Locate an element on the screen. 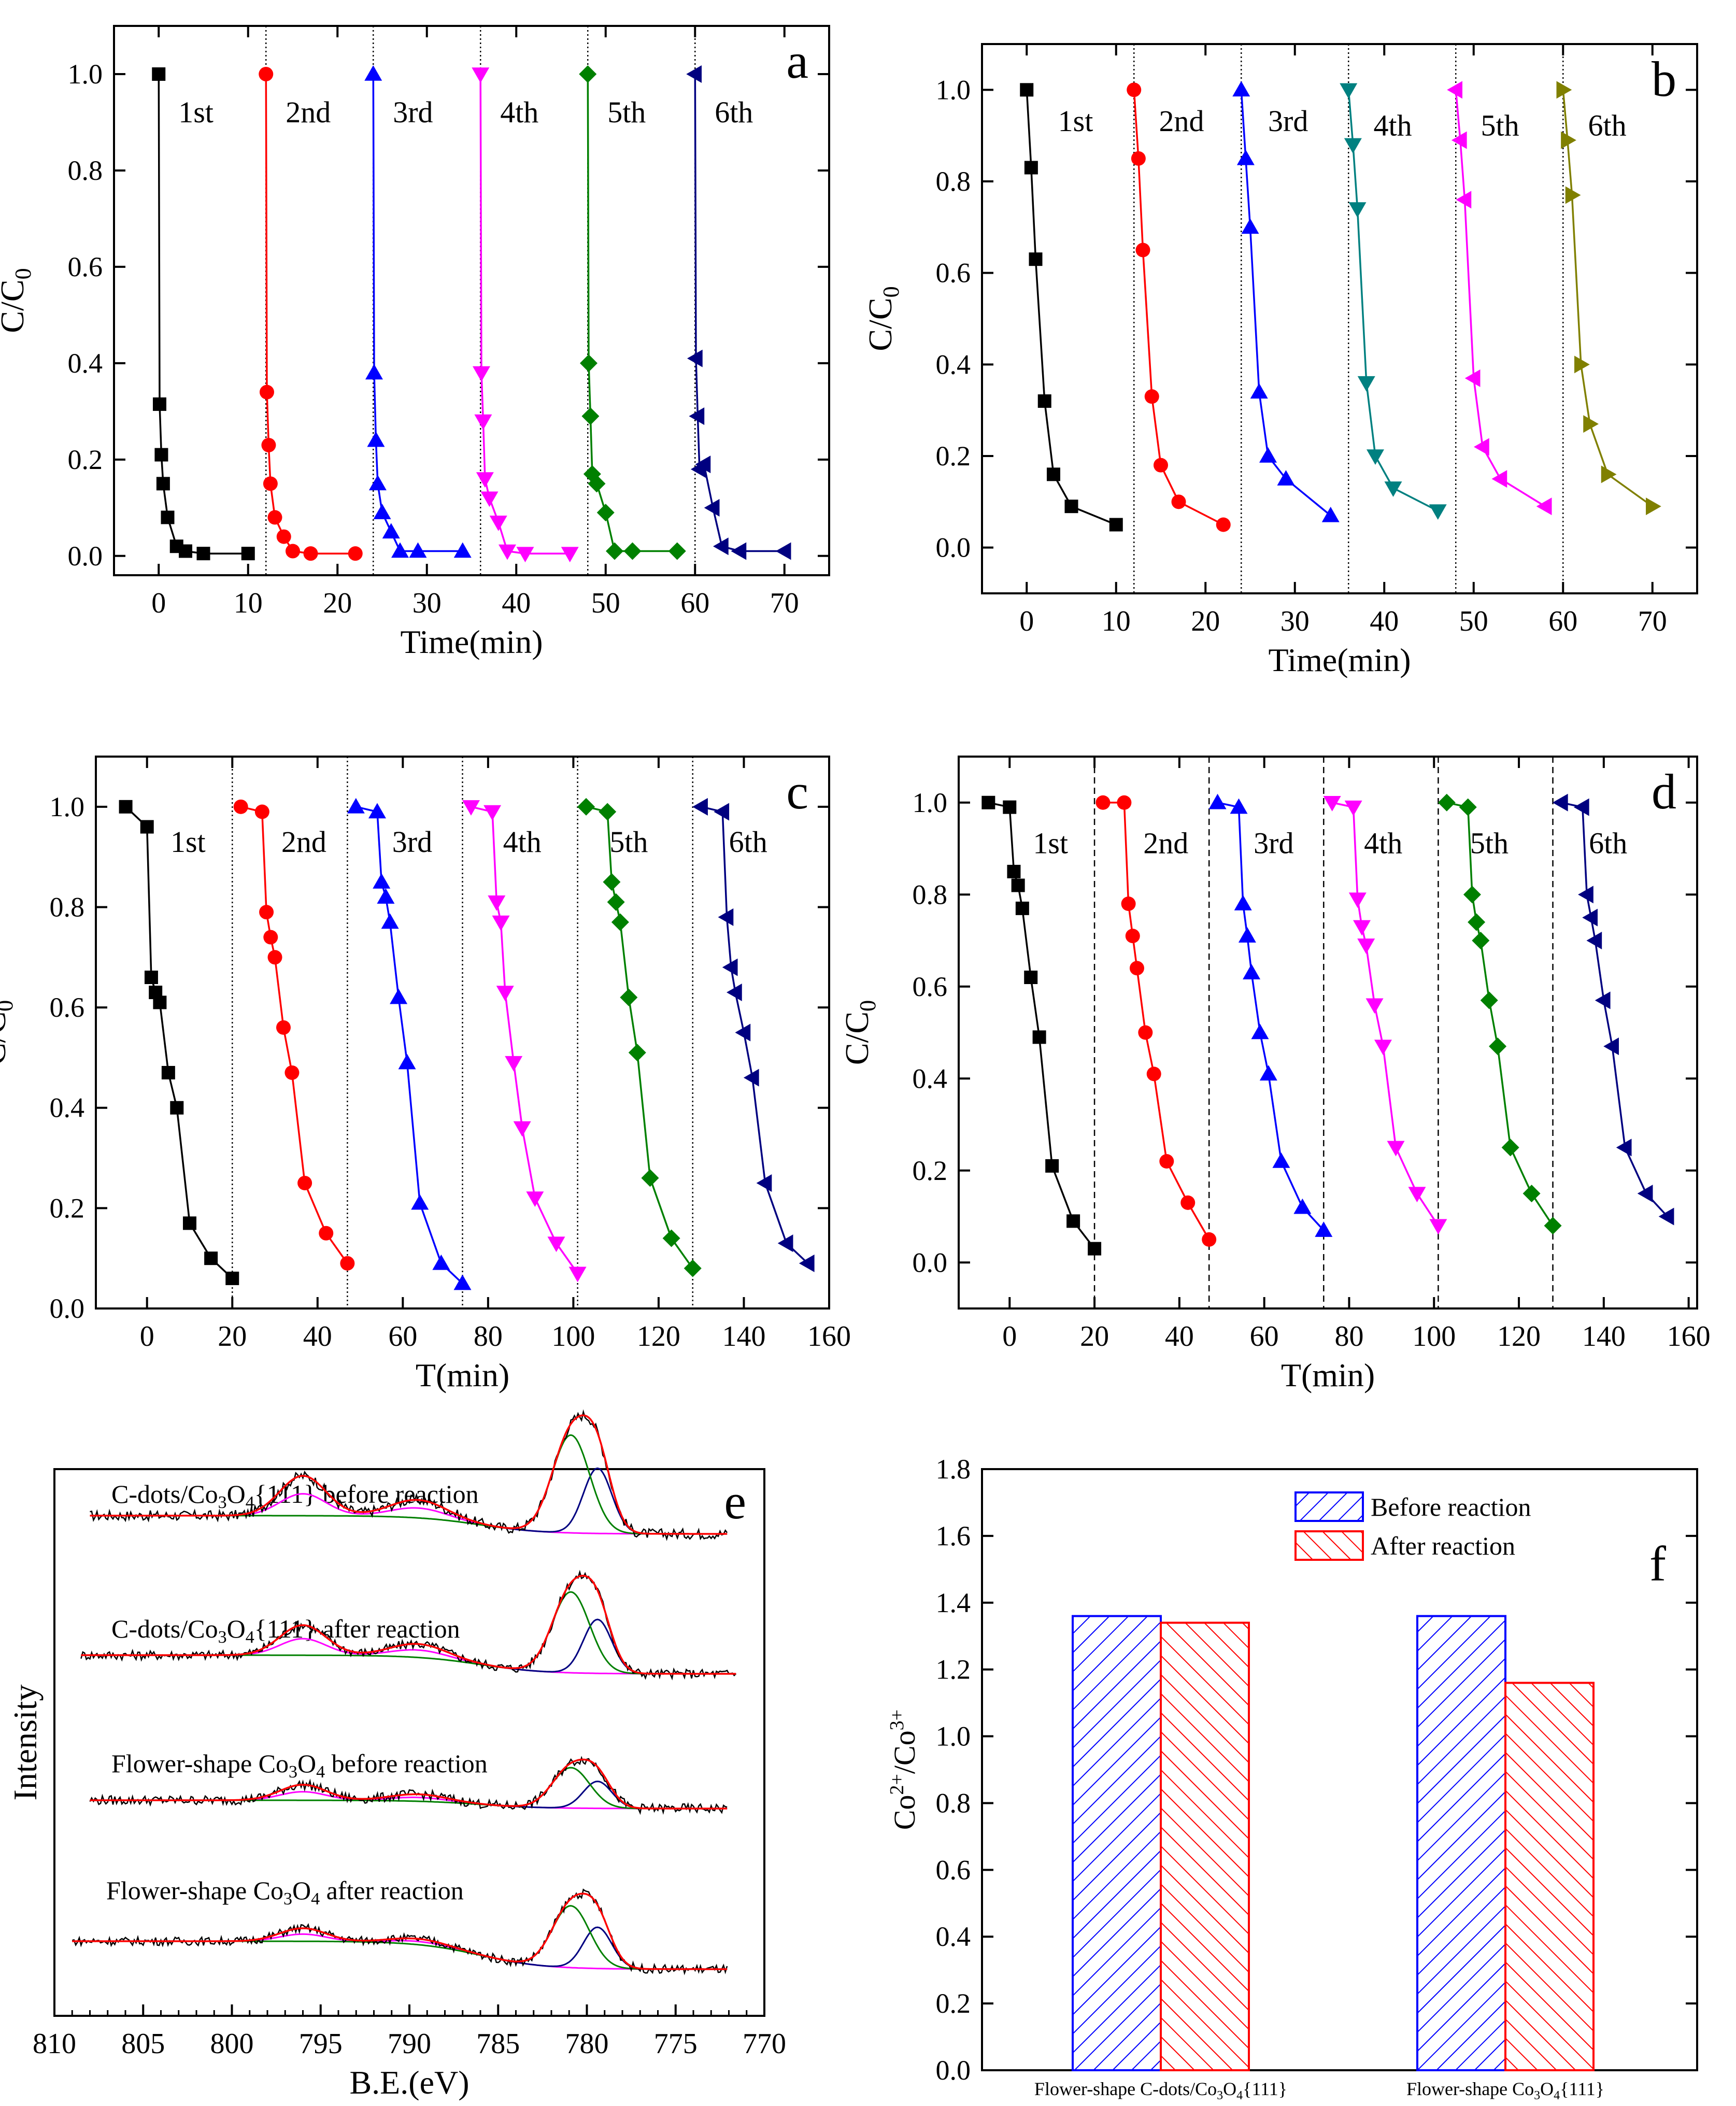  bar-before-reaction is located at coordinates (1461, 1843).